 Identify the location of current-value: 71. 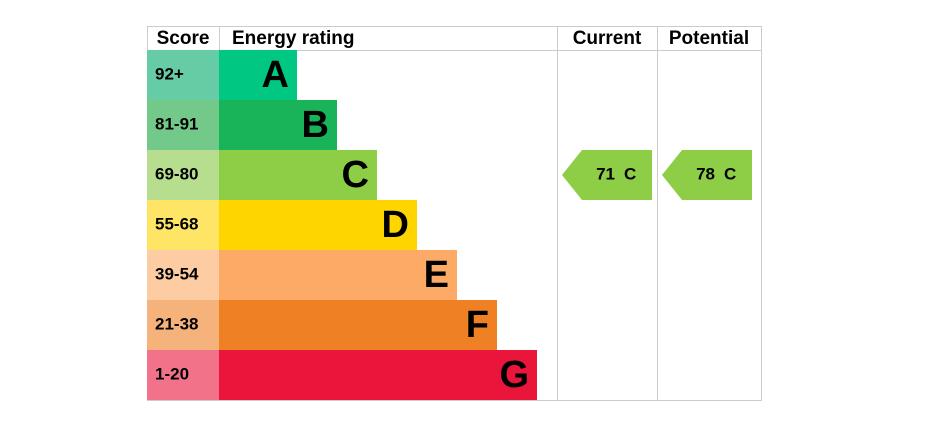
(605, 173).